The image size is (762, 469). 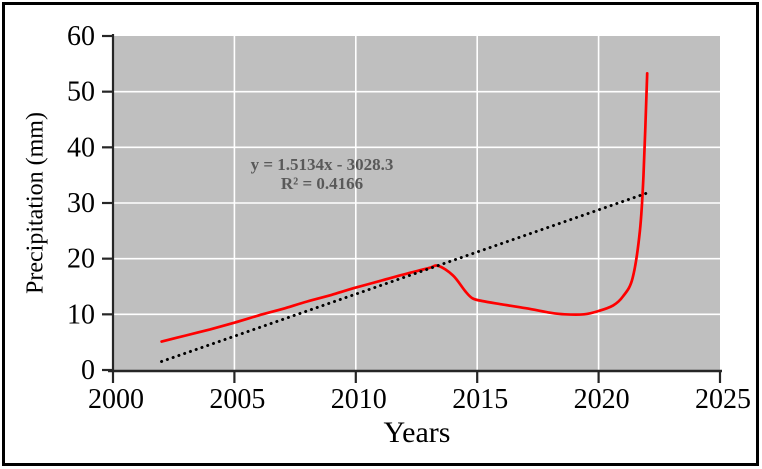 I want to click on x-axis-title: Years, so click(x=417, y=432).